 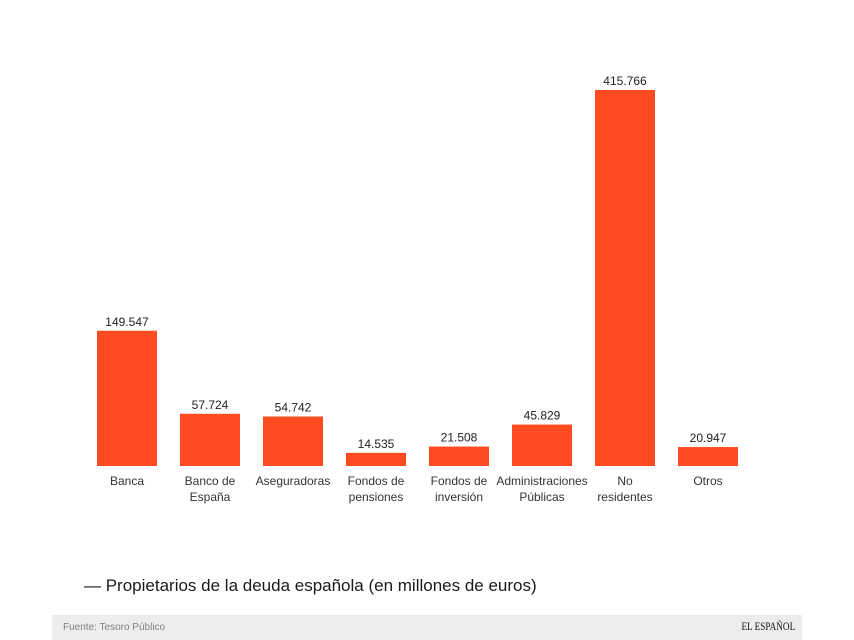 I want to click on value-label-aseguradoras: 54.742, so click(x=293, y=407).